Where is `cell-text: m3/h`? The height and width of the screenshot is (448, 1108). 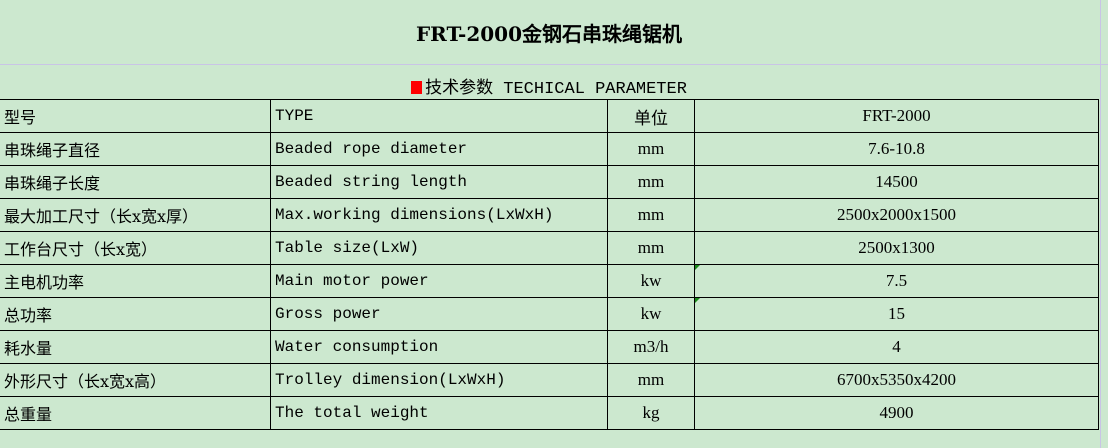 cell-text: m3/h is located at coordinates (651, 346).